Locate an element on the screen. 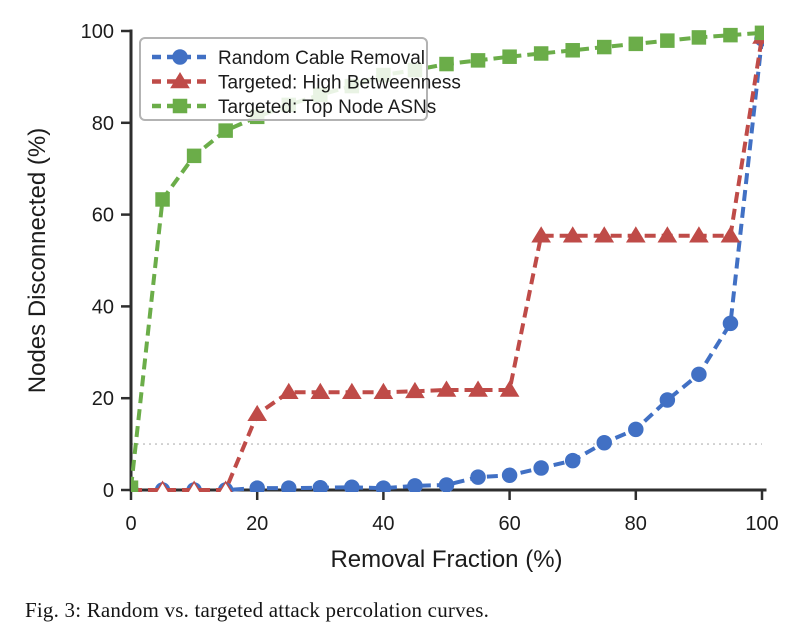 The width and height of the screenshot is (800, 634). y-tick-label: 60 is located at coordinates (103, 216).